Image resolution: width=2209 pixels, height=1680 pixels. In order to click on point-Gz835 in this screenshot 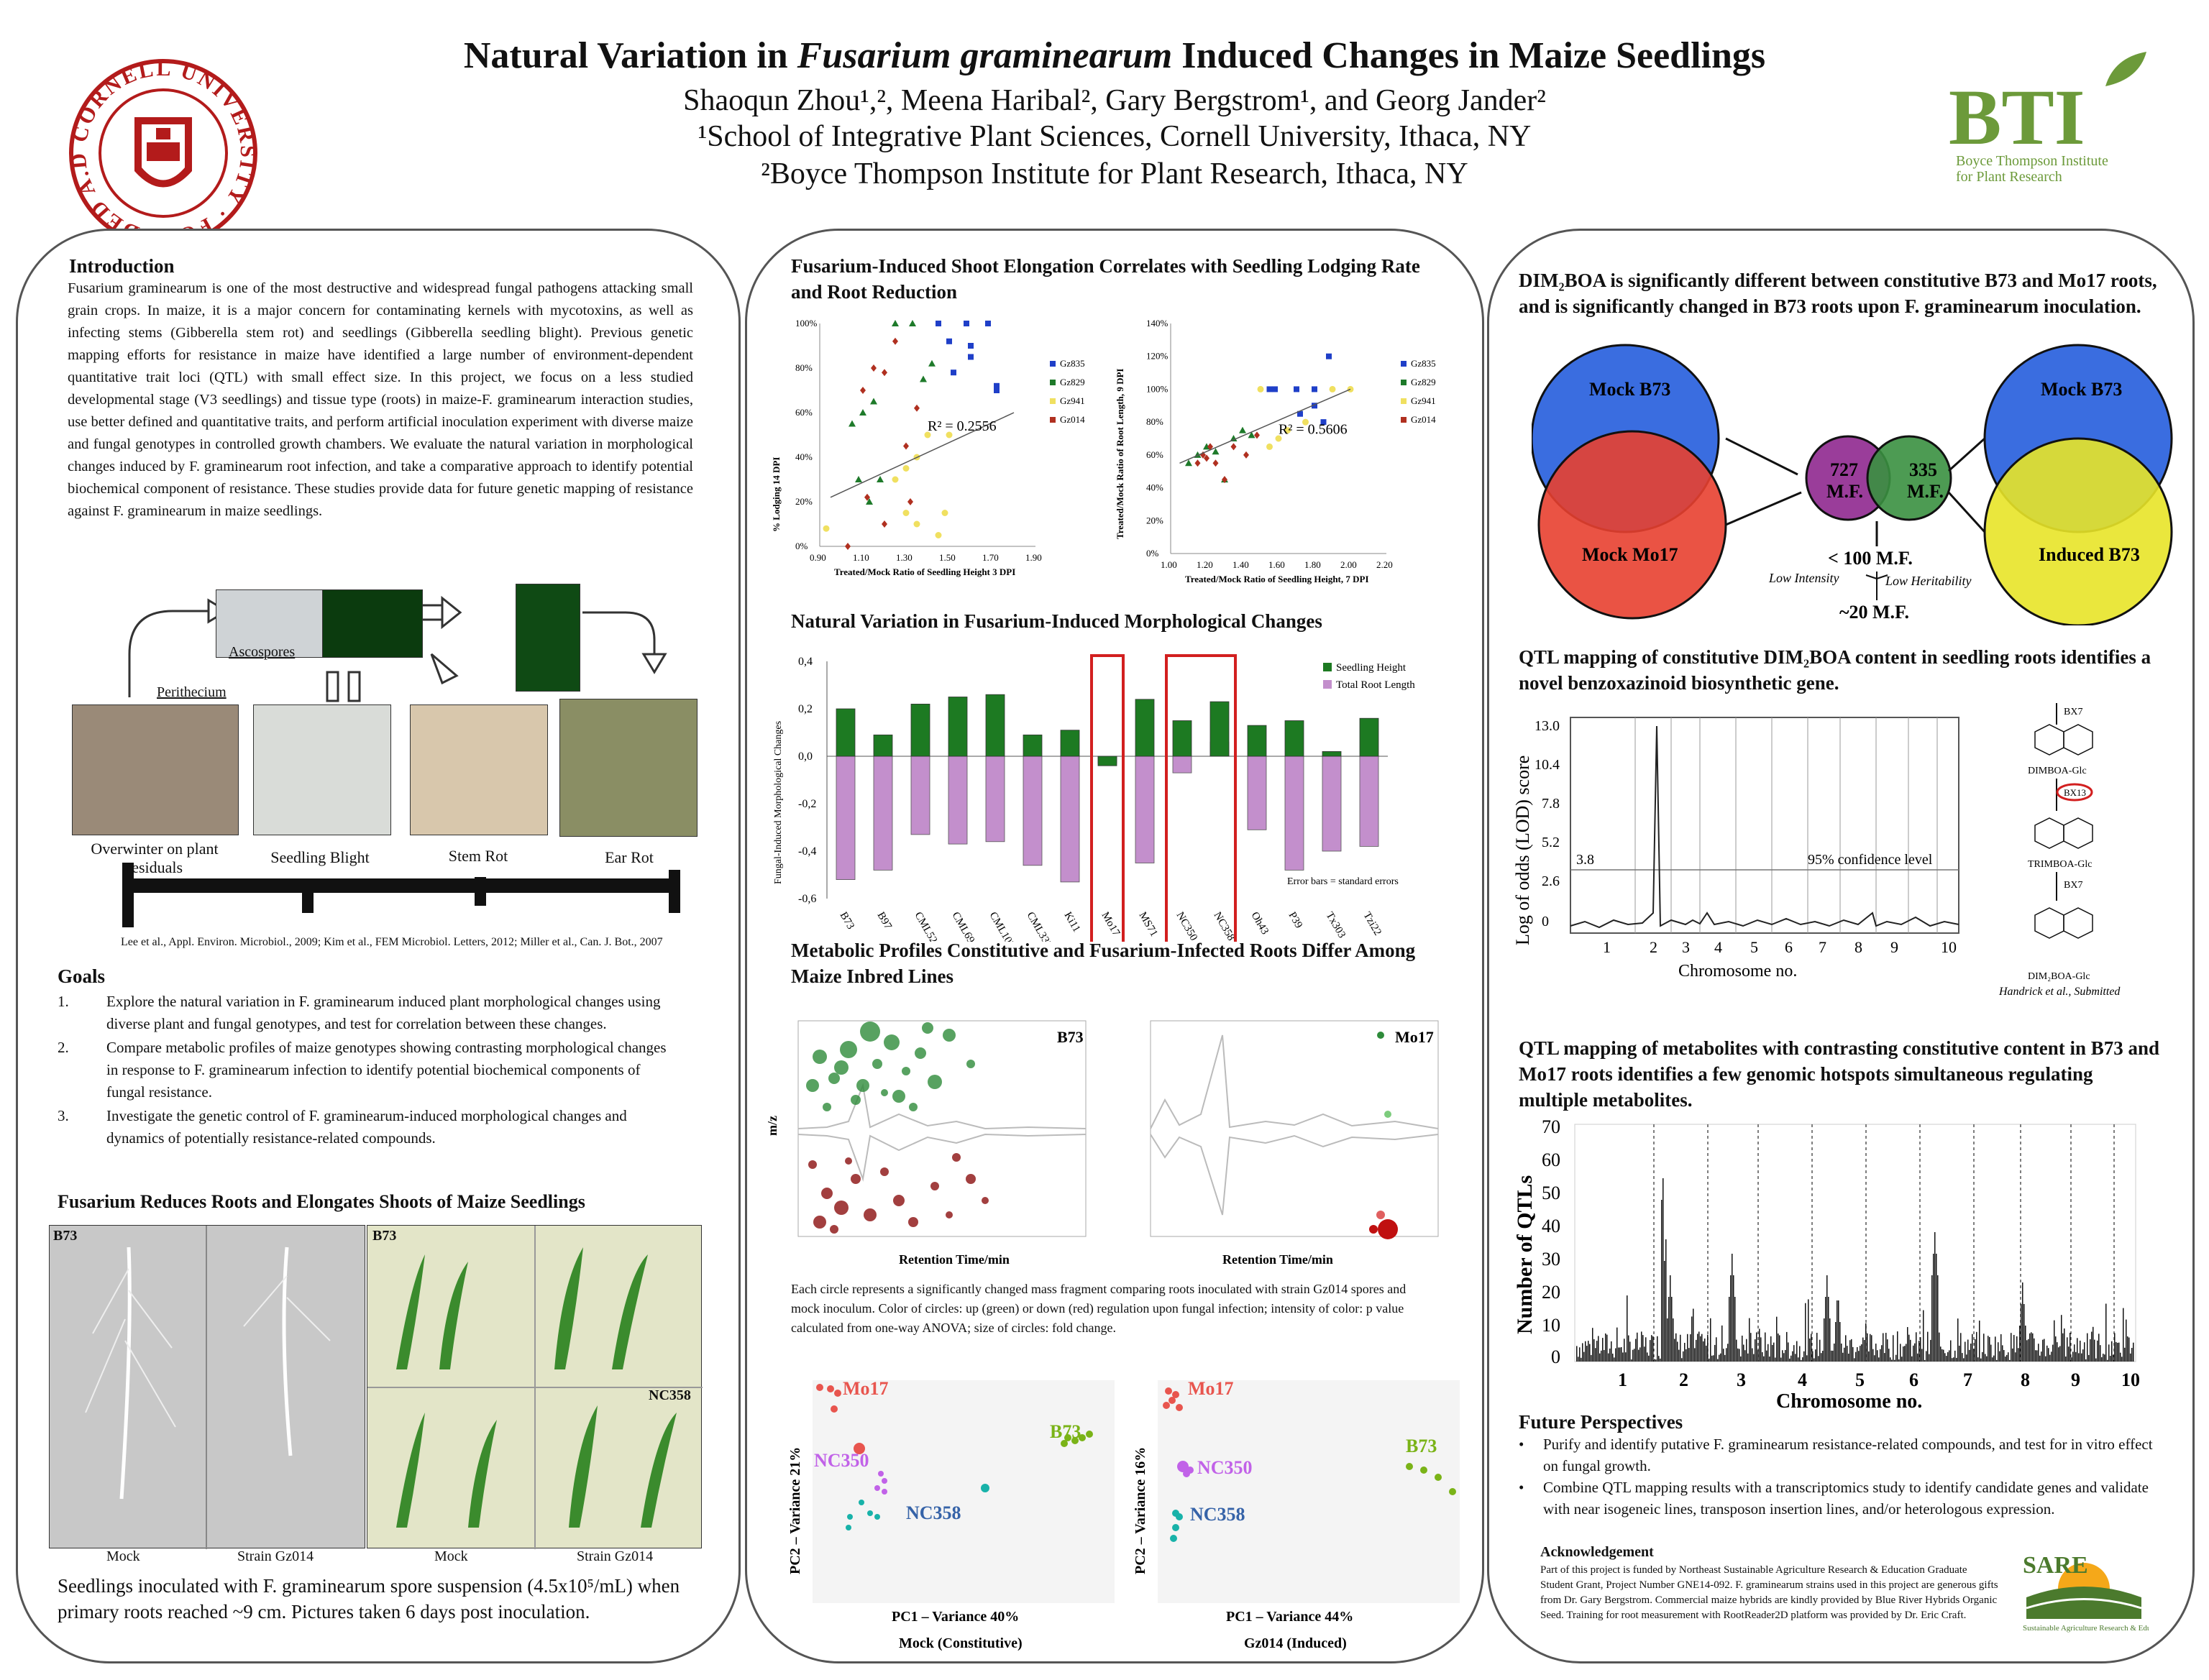, I will do `click(1315, 389)`.